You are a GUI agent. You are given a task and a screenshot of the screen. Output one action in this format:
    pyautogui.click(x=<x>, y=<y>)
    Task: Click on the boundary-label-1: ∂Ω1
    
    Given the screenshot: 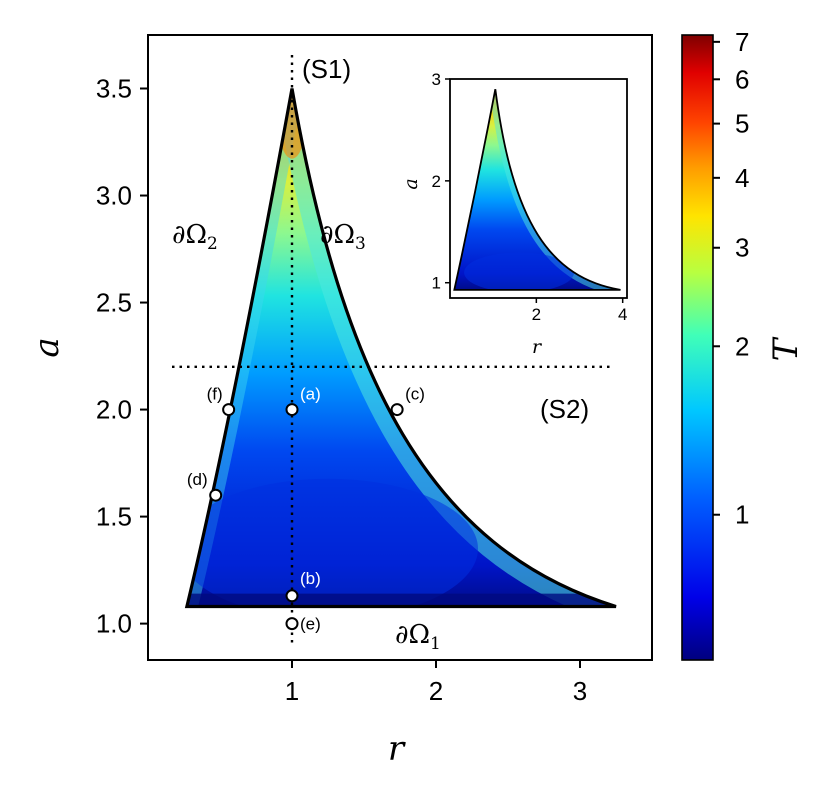 What is the action you would take?
    pyautogui.click(x=418, y=637)
    